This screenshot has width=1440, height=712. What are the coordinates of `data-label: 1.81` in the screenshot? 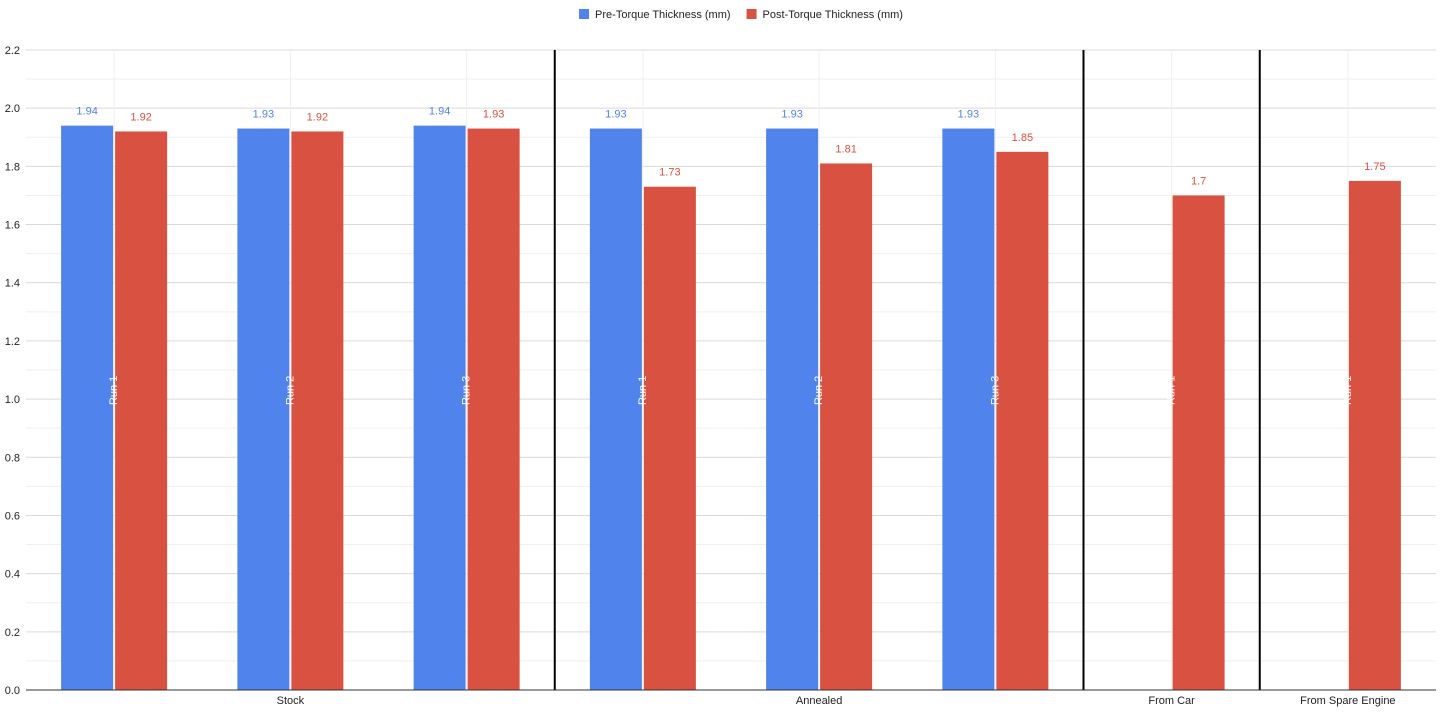 It's located at (845, 149).